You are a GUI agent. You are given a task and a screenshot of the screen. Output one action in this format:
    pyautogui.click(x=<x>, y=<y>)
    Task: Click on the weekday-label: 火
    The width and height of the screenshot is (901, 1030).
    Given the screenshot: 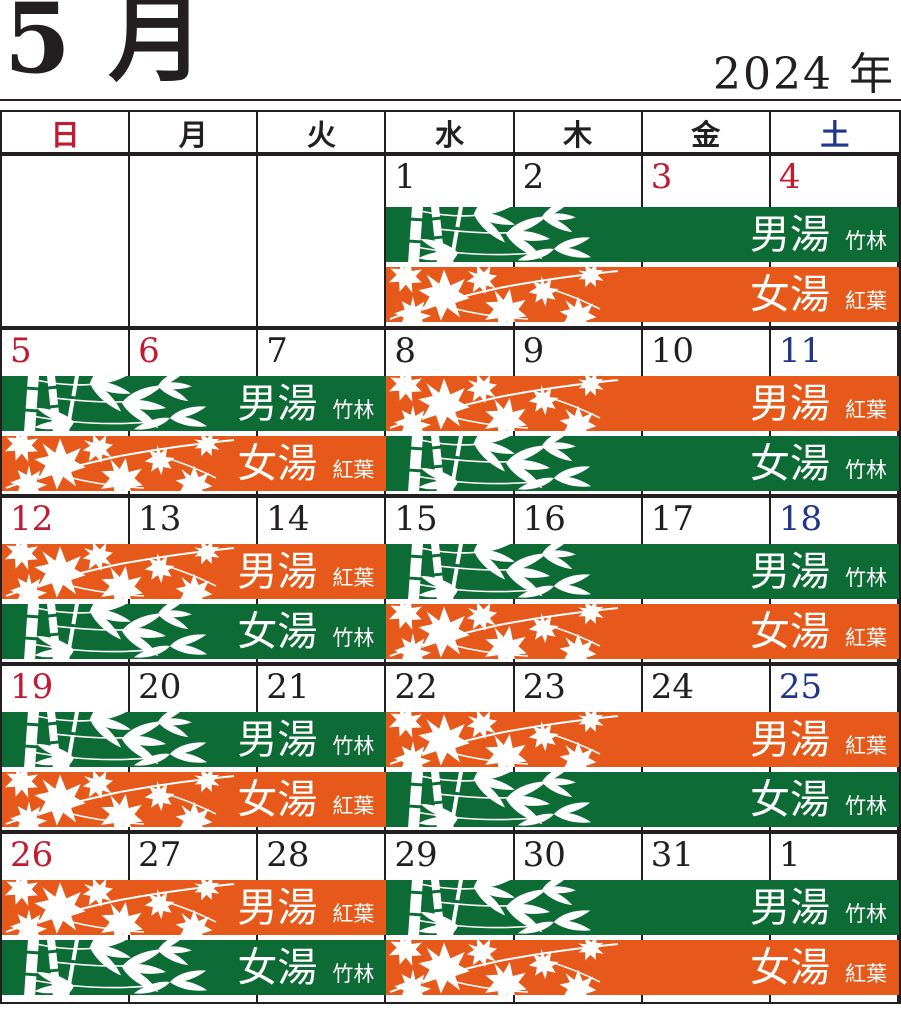 What is the action you would take?
    pyautogui.click(x=321, y=135)
    